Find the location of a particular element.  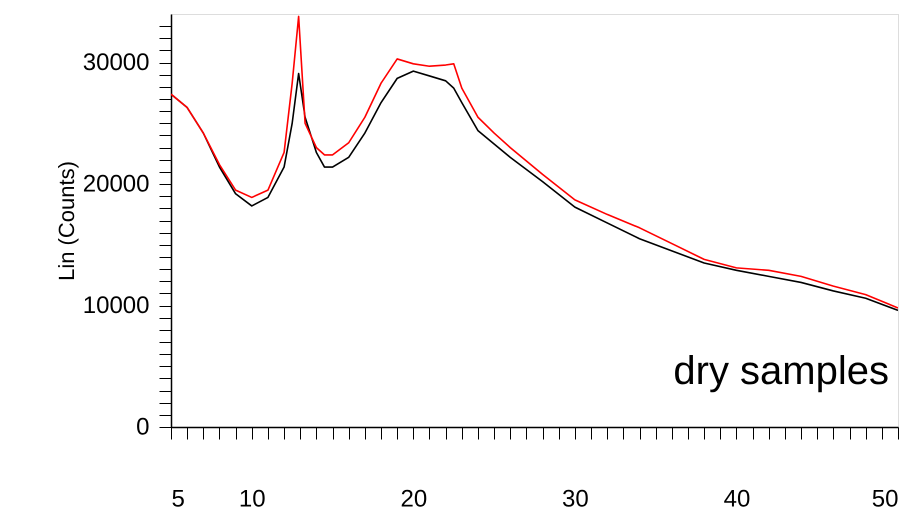

x-tick-label: 40 is located at coordinates (737, 499).